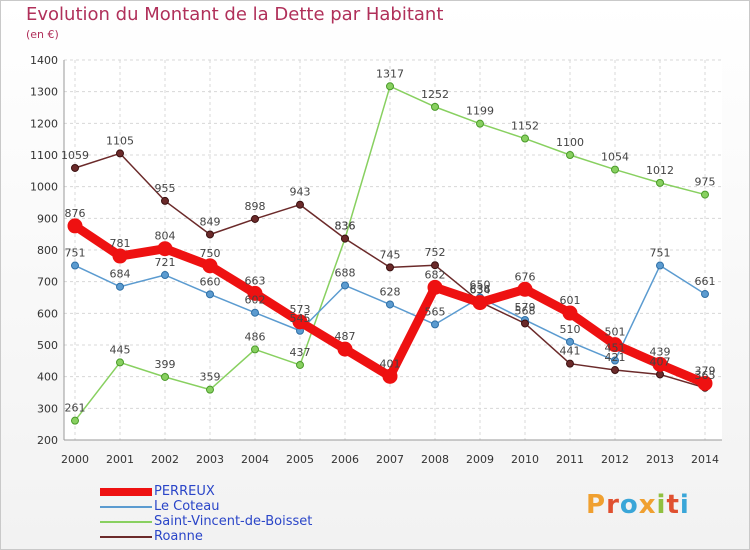 Image resolution: width=750 pixels, height=550 pixels. What do you see at coordinates (210, 377) in the screenshot?
I see `data-label: 359` at bounding box center [210, 377].